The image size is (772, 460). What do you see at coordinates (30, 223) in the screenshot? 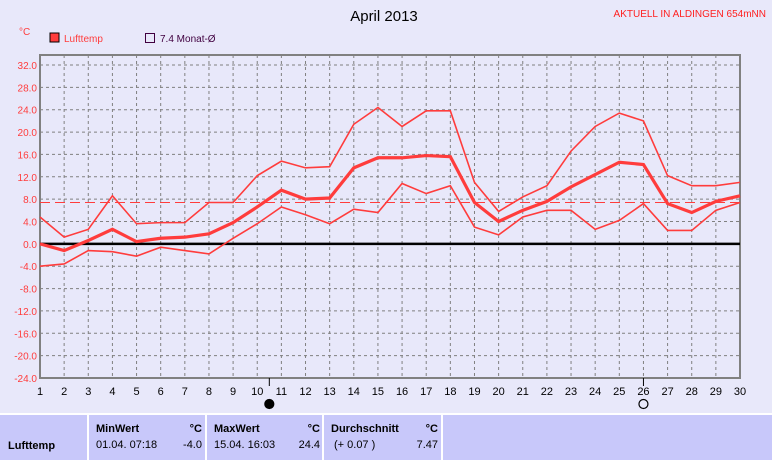
I see `y-tick-label: 4.0` at bounding box center [30, 223].